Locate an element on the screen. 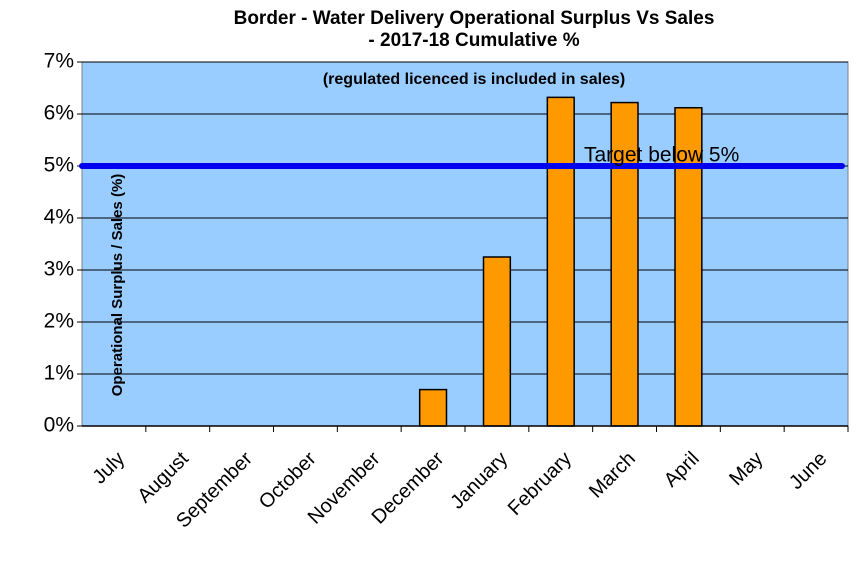  x-tick-label: October is located at coordinates (288, 480).